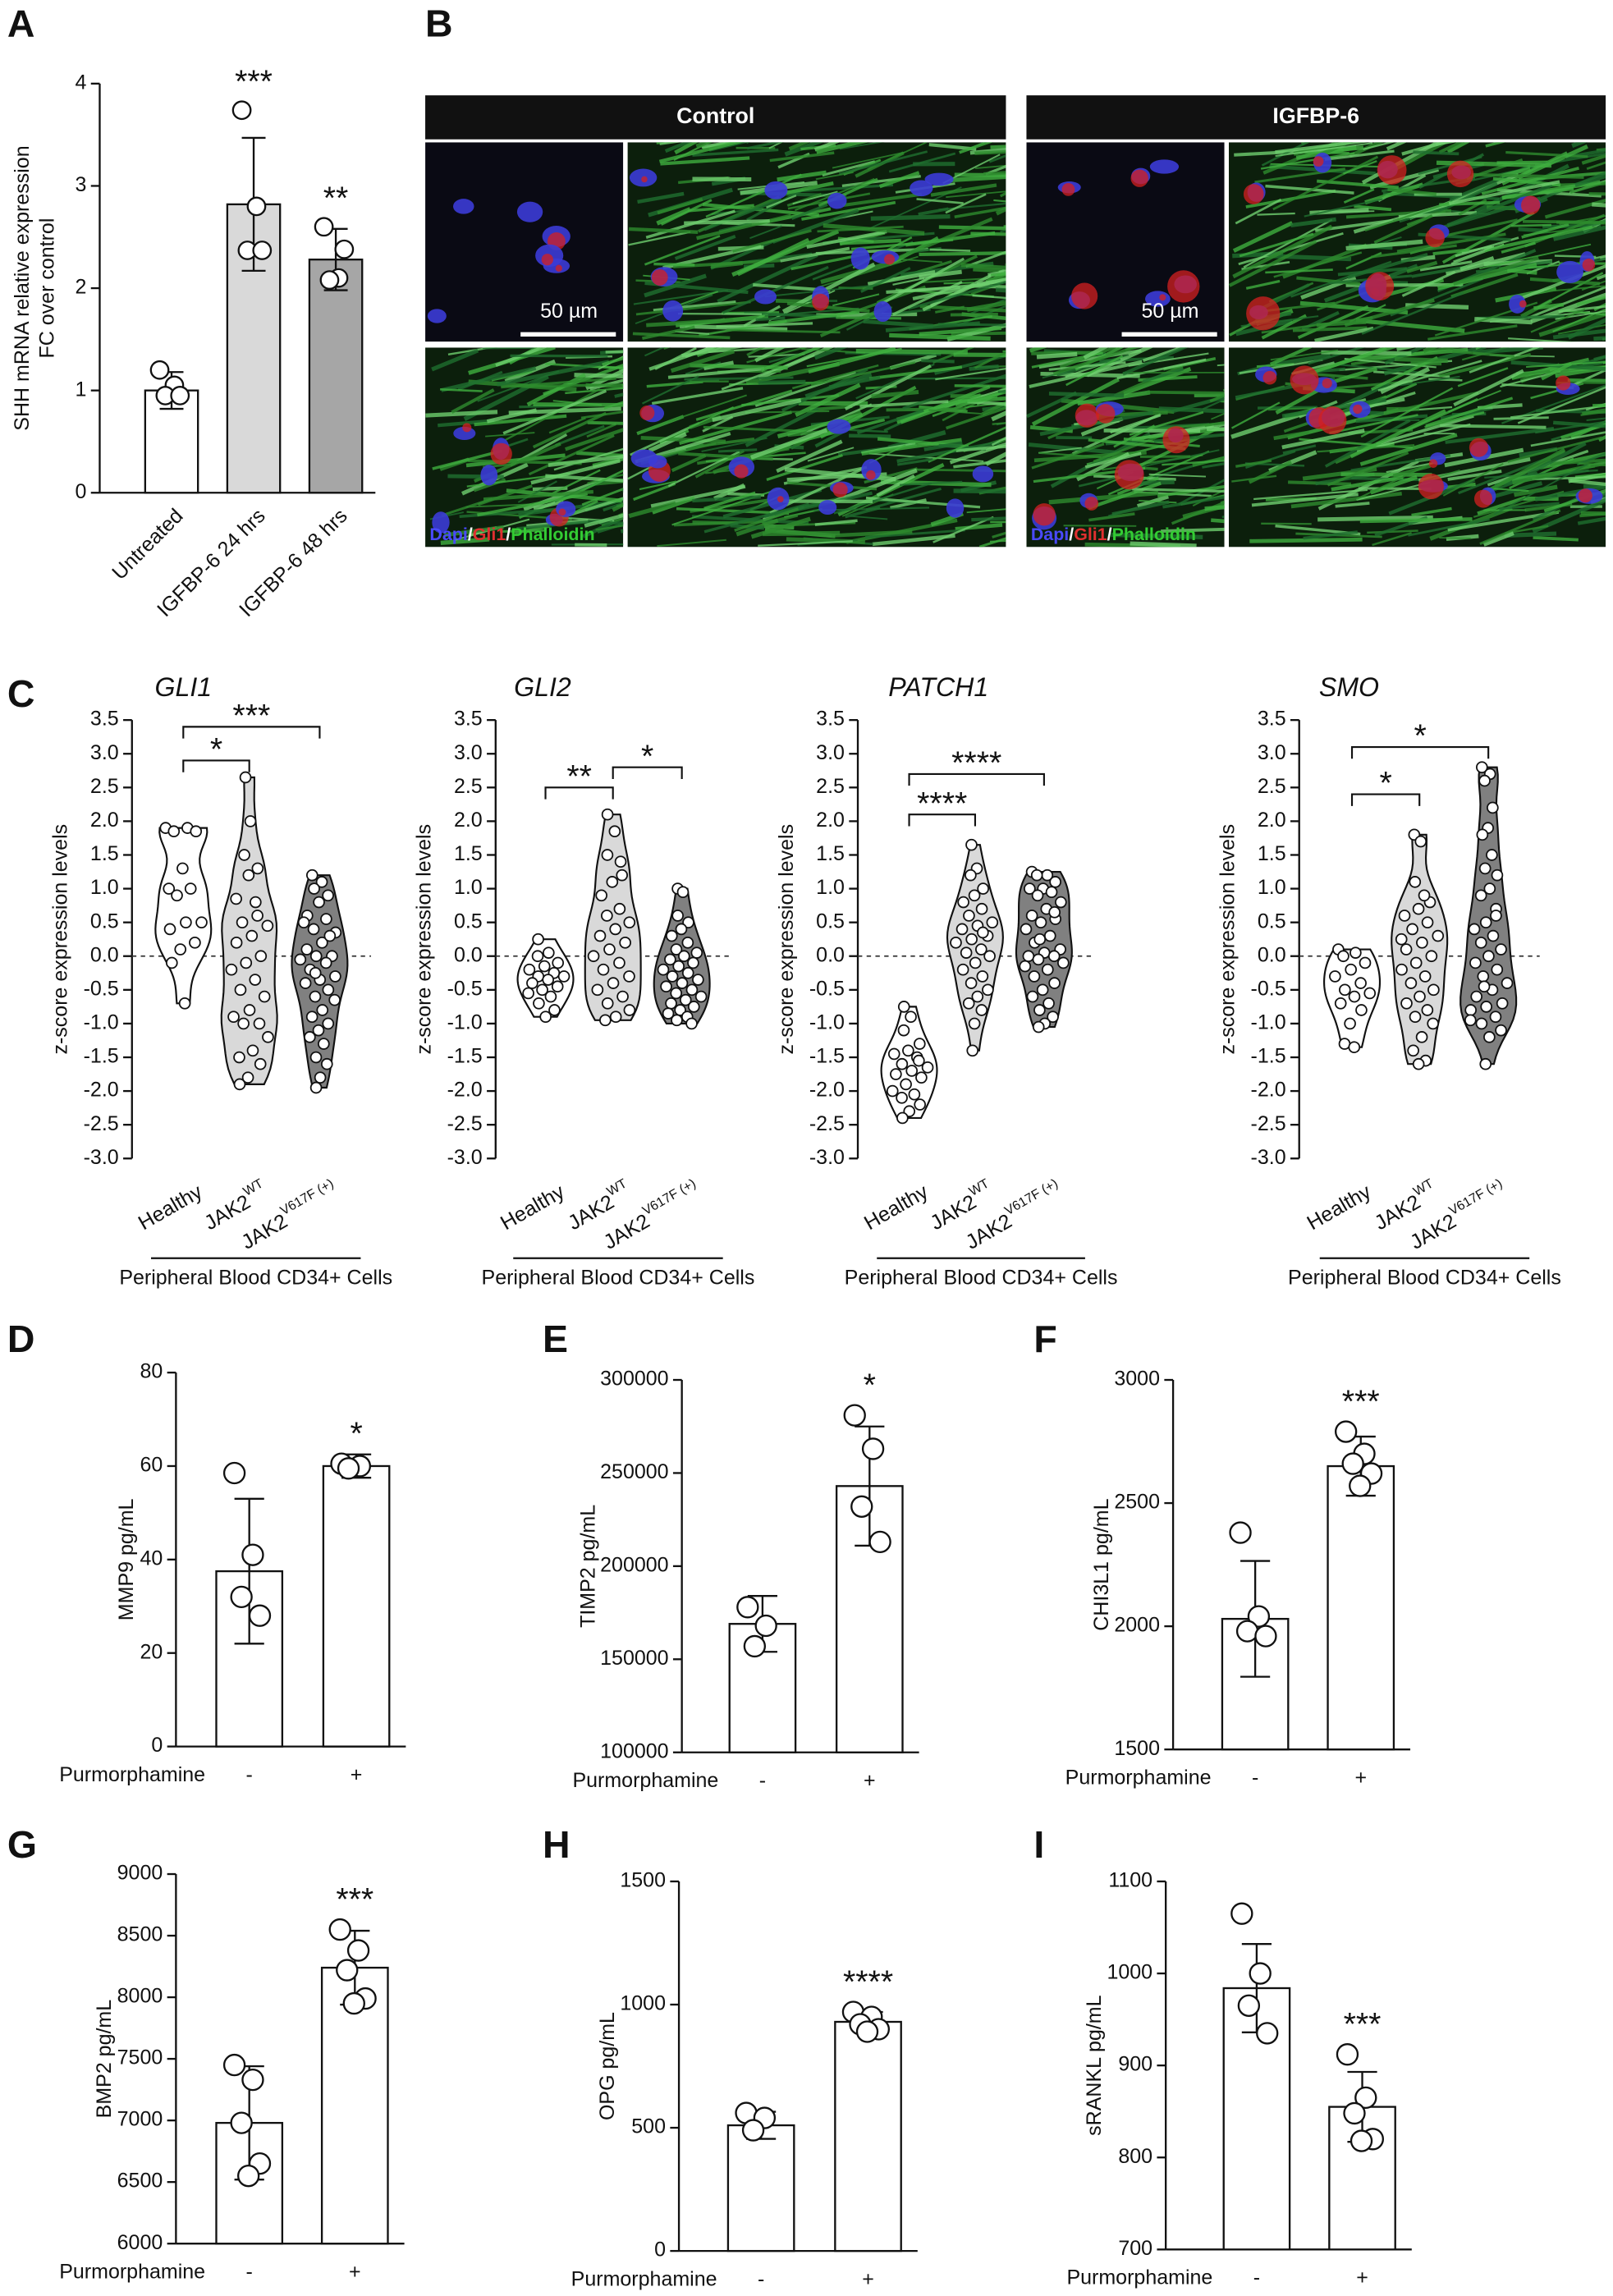 The width and height of the screenshot is (1613, 2296). I want to click on panel-letter: I, so click(1038, 1844).